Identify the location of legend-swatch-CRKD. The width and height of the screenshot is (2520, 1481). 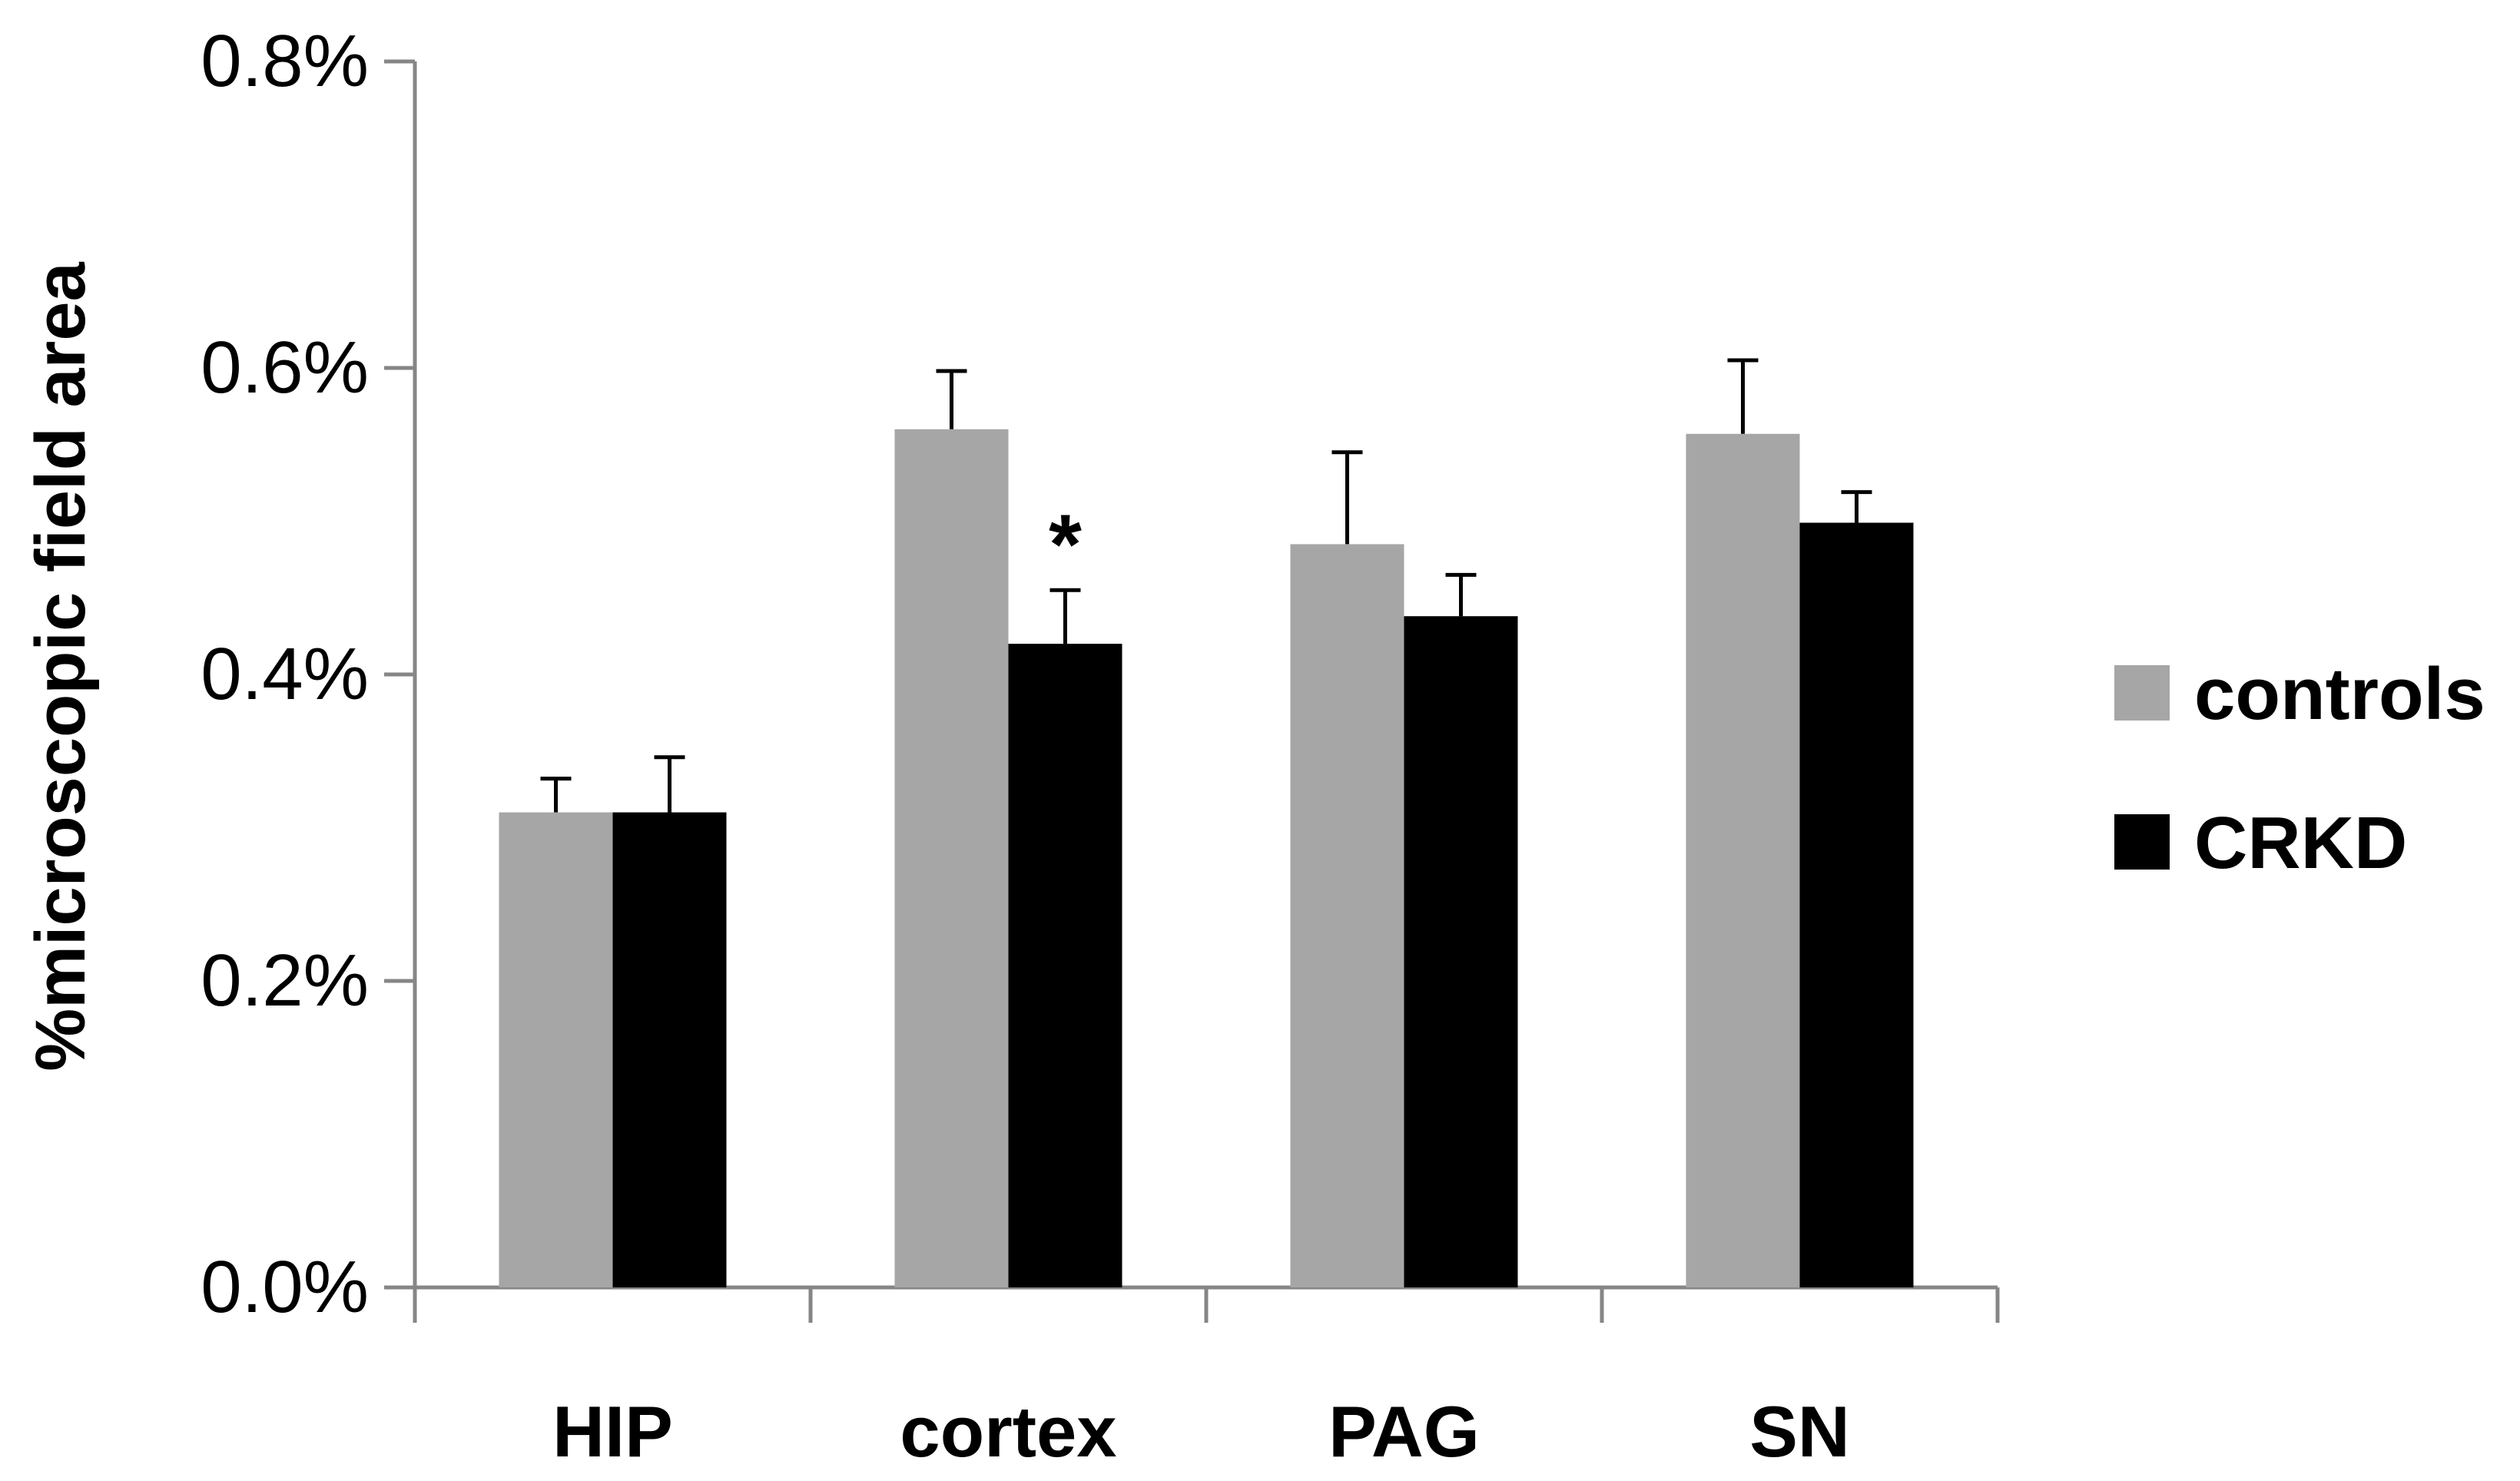
(2142, 842).